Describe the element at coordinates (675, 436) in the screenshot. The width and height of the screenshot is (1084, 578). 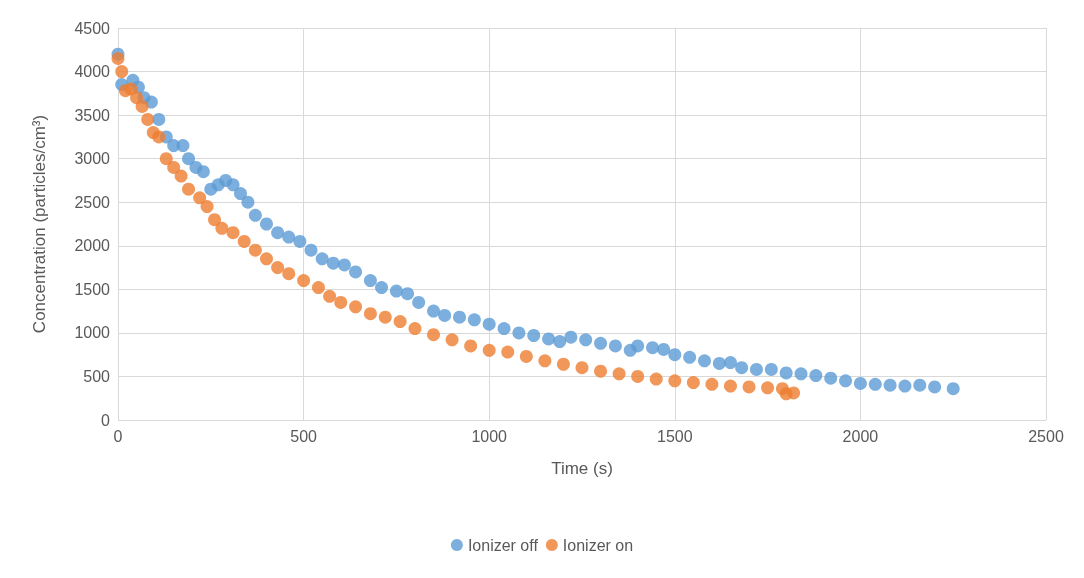
I see `x-tick-label: 1500` at that location.